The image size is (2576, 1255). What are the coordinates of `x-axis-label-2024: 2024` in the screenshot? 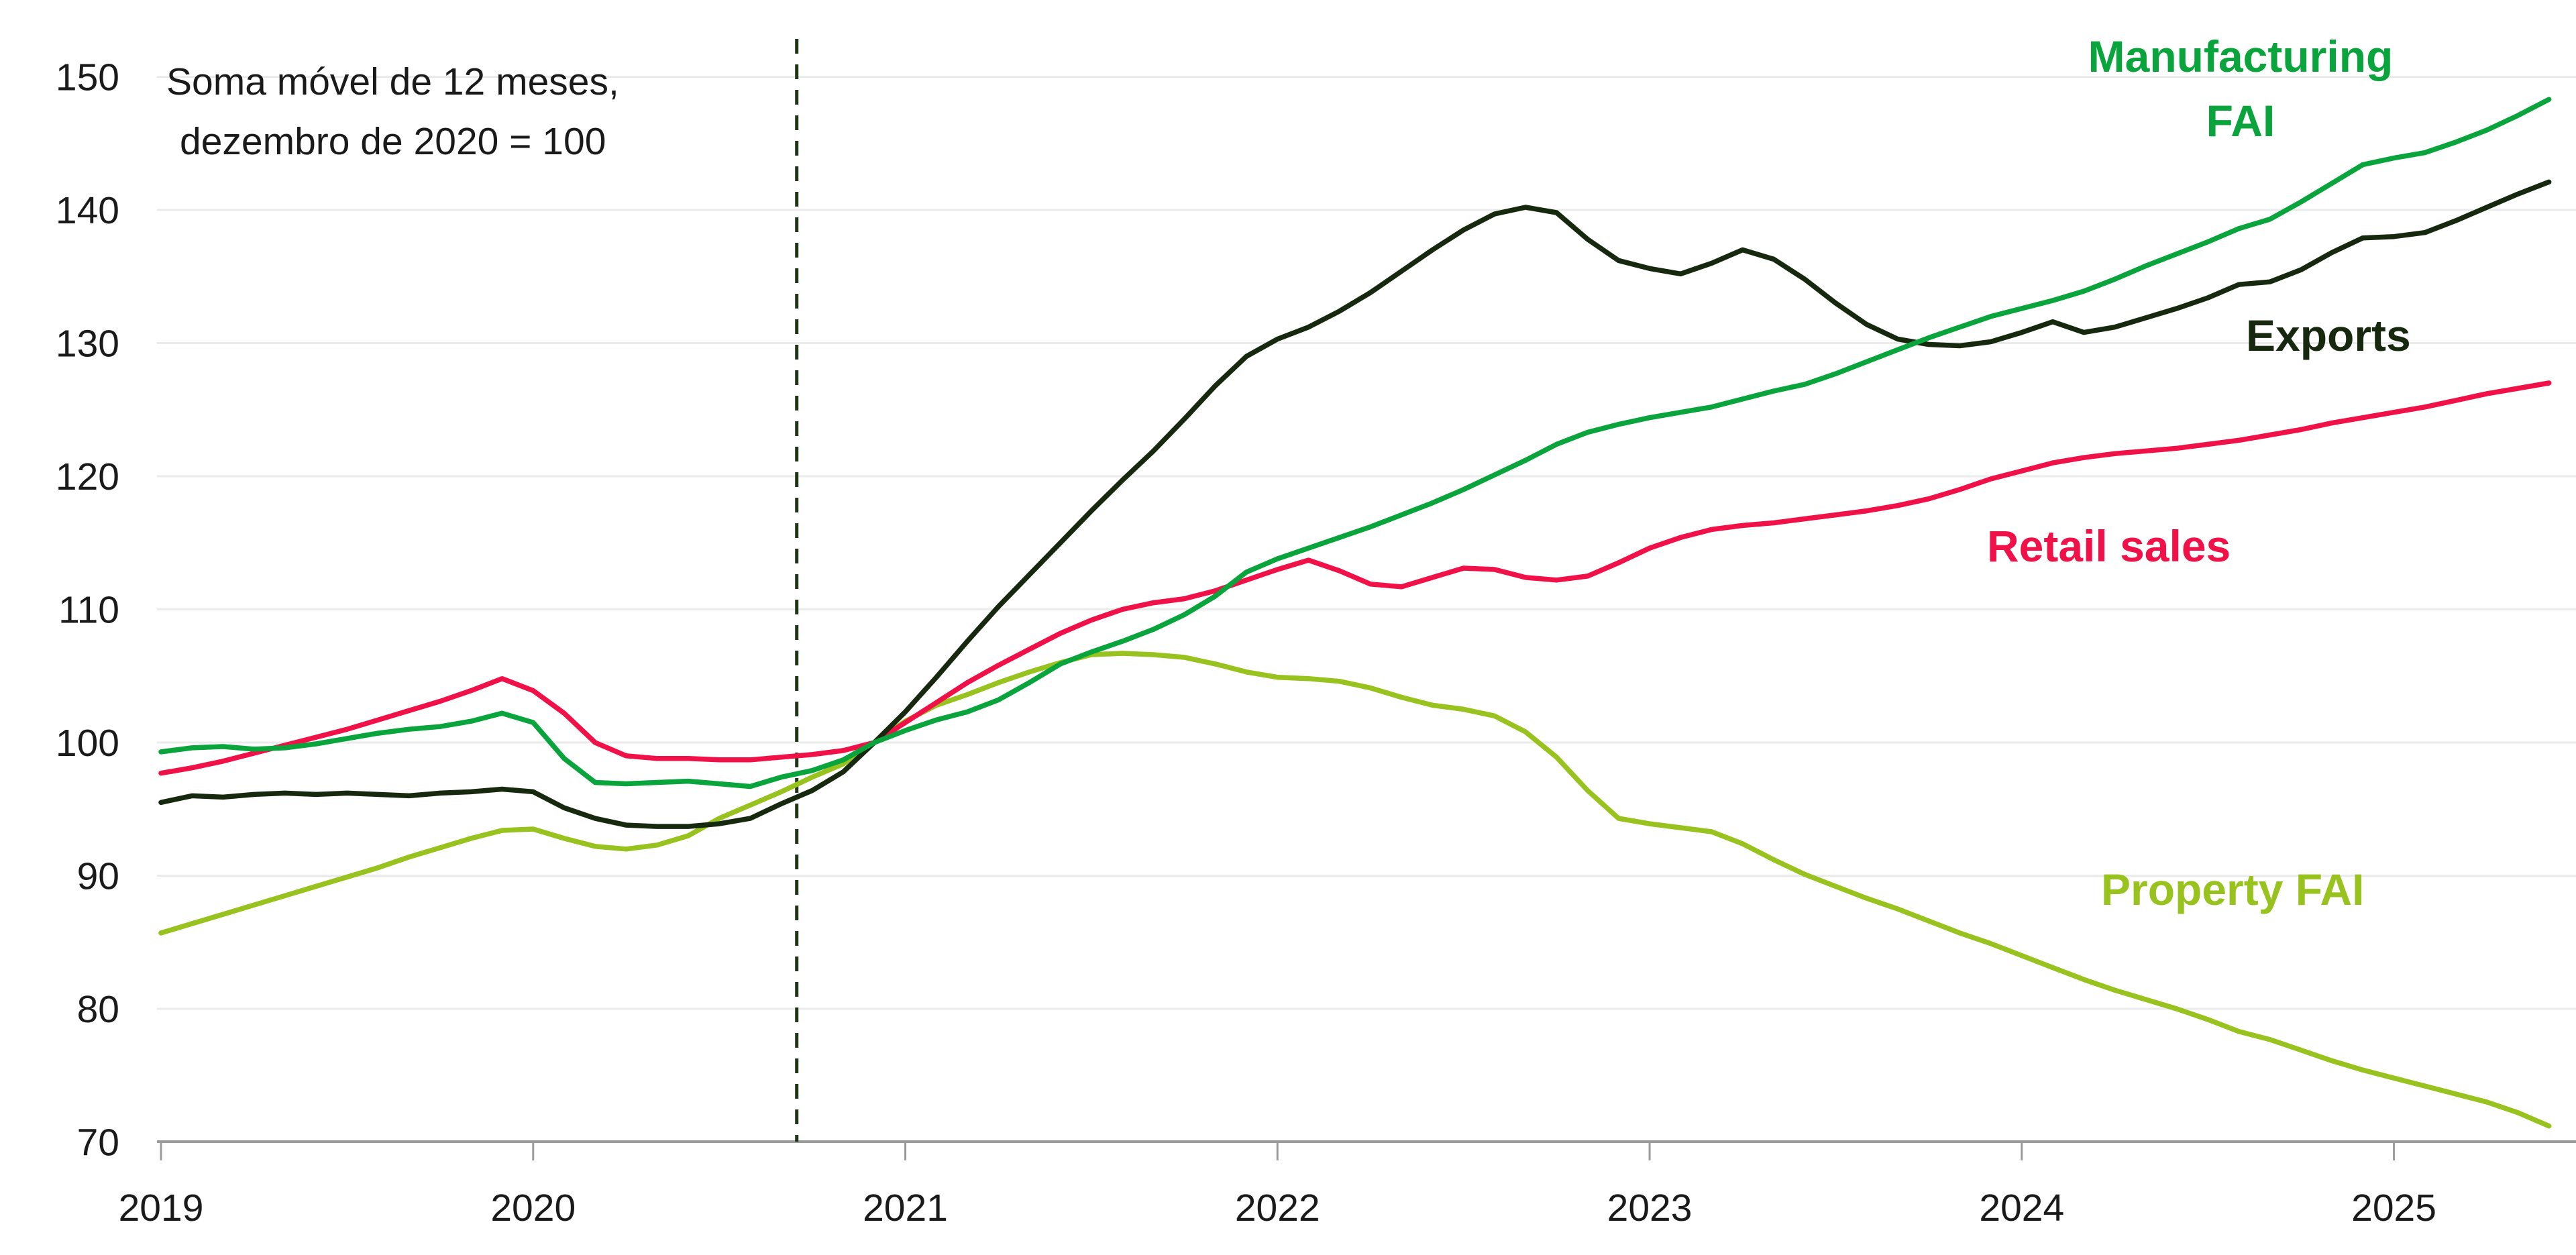 It's located at (2021, 1208).